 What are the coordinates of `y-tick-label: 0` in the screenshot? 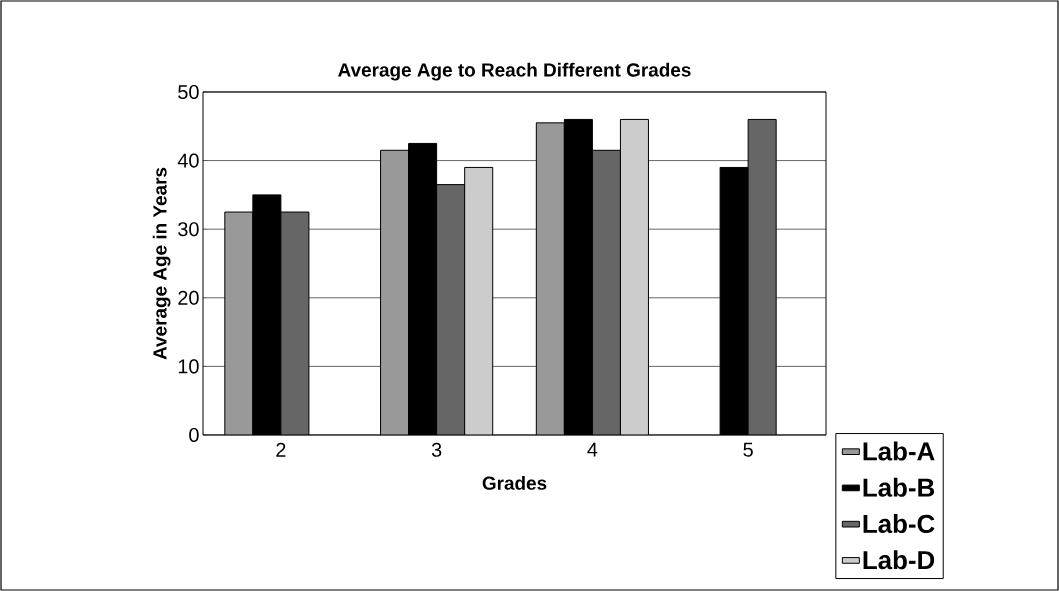 It's located at (194, 435).